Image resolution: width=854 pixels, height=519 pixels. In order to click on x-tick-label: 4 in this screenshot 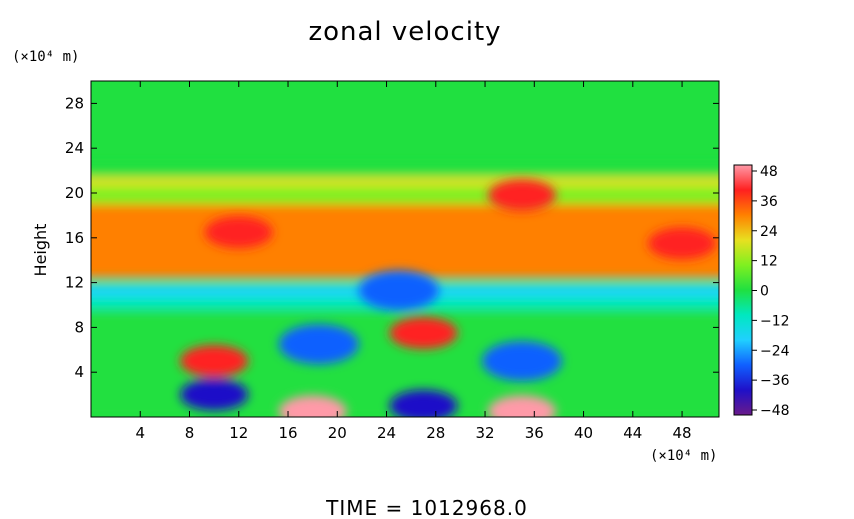, I will do `click(140, 433)`.